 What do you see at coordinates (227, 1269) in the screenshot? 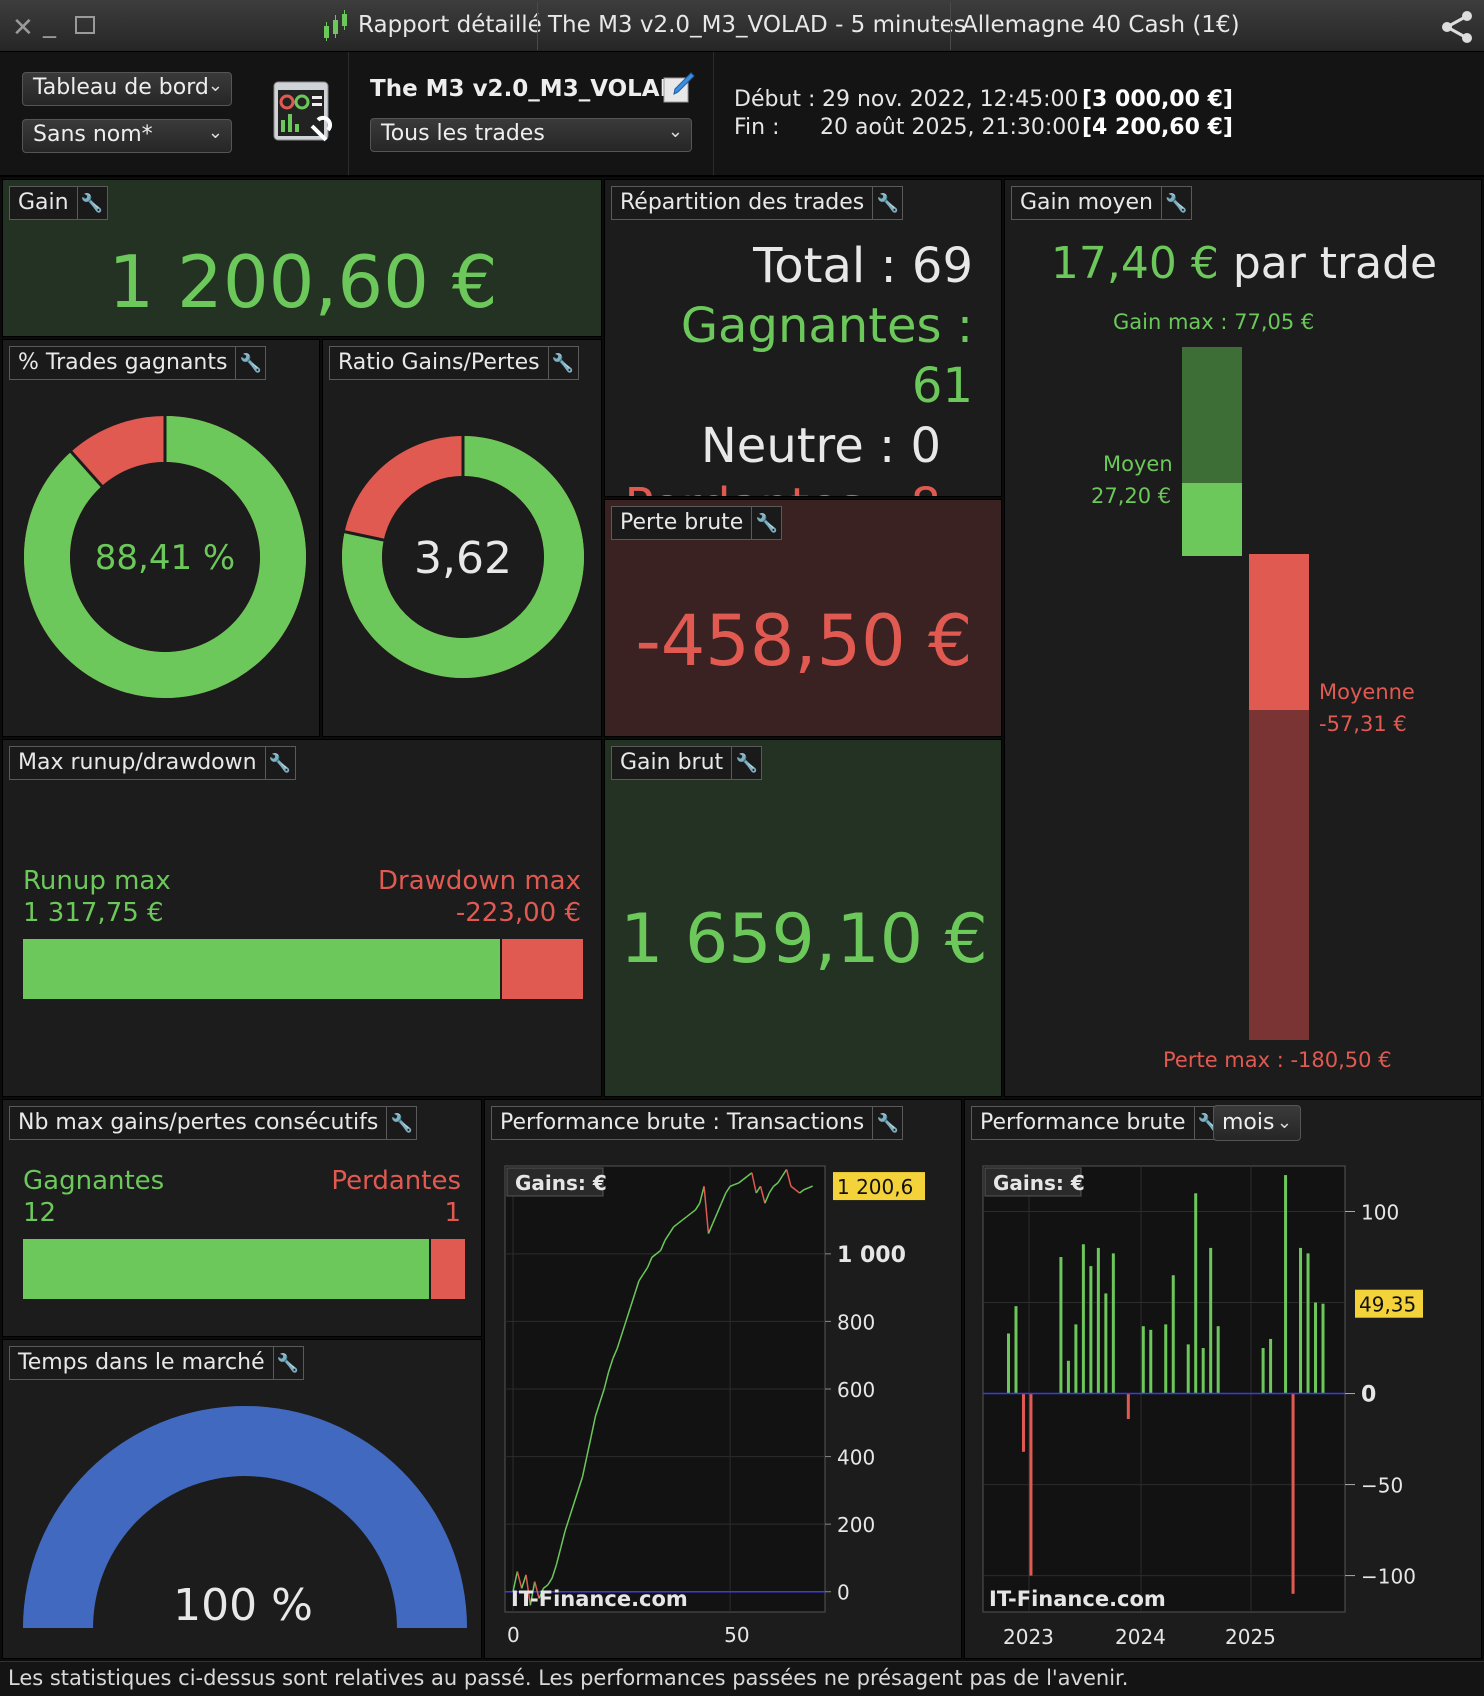
I see `wins-fill` at bounding box center [227, 1269].